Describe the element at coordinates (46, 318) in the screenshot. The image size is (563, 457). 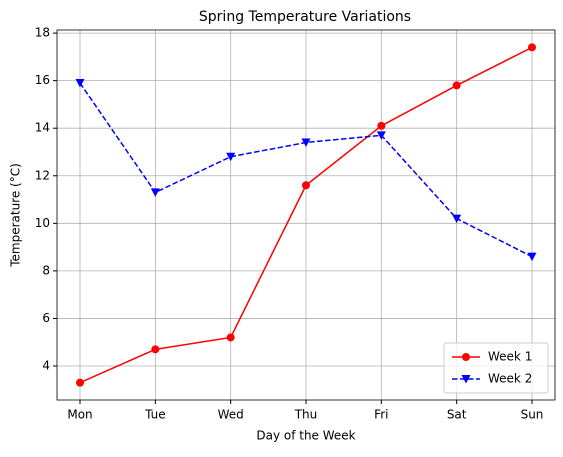
I see `y-tick-label: 6` at that location.